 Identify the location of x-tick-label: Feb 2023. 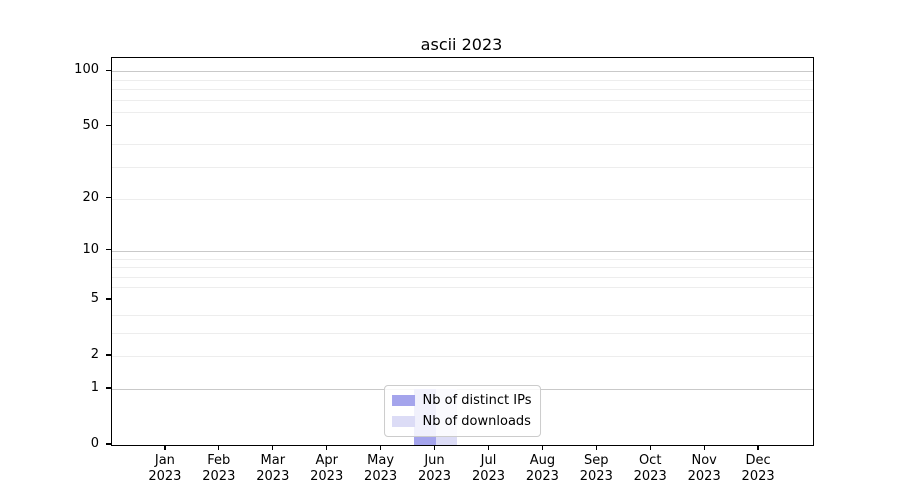
(219, 468).